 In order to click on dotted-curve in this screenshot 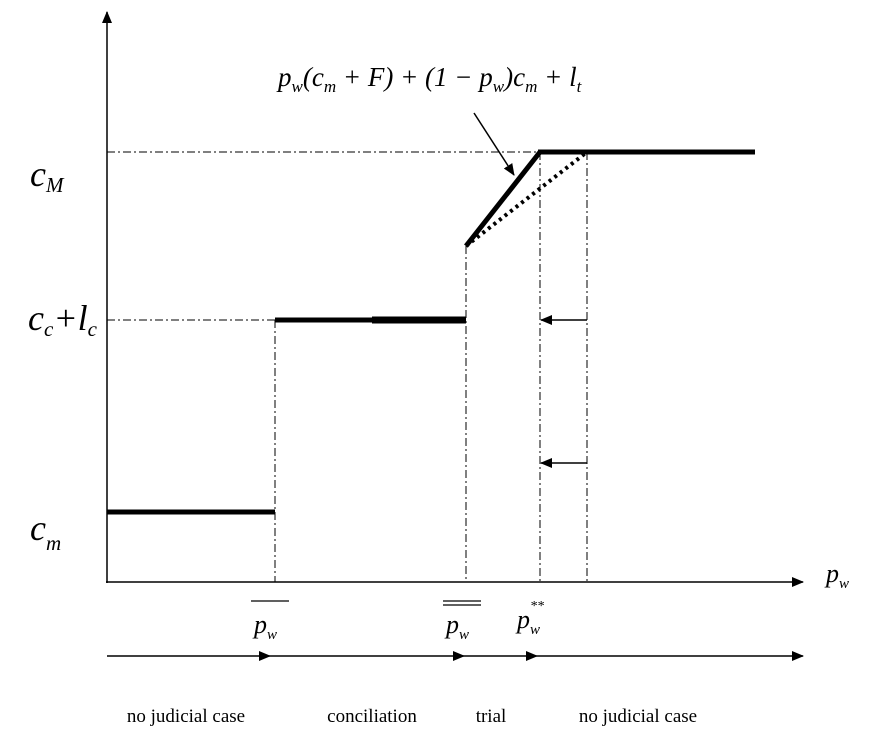, I will do `click(526, 199)`.